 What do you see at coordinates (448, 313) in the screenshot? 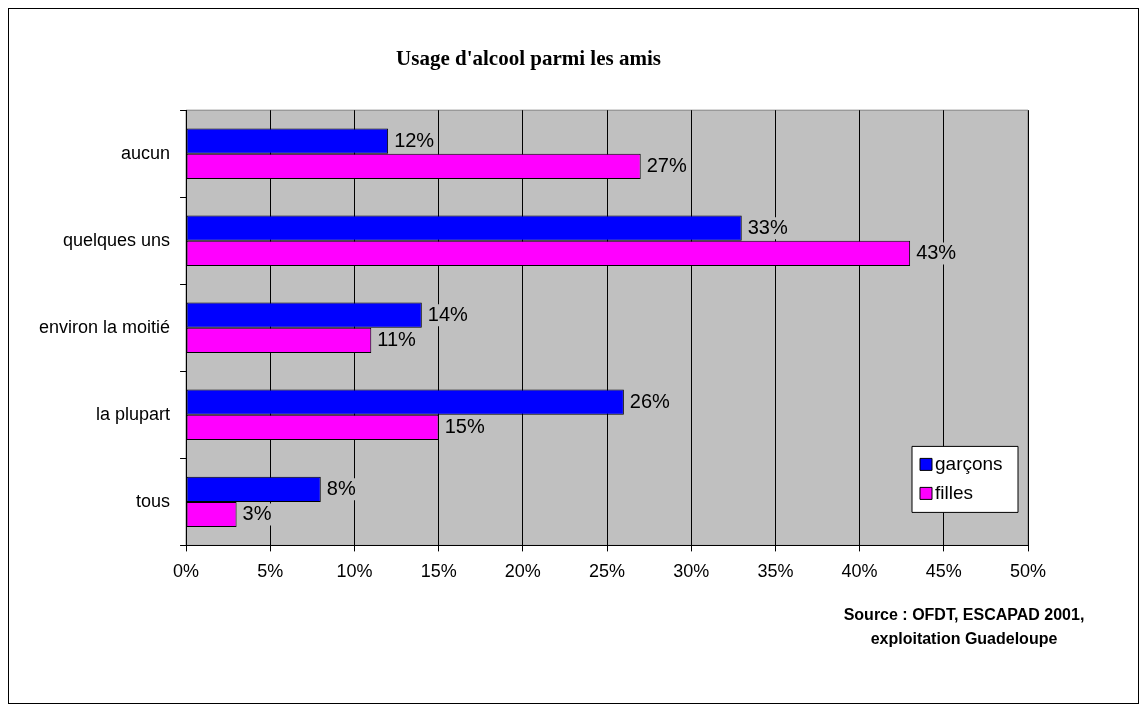
I see `data-label: 14%` at bounding box center [448, 313].